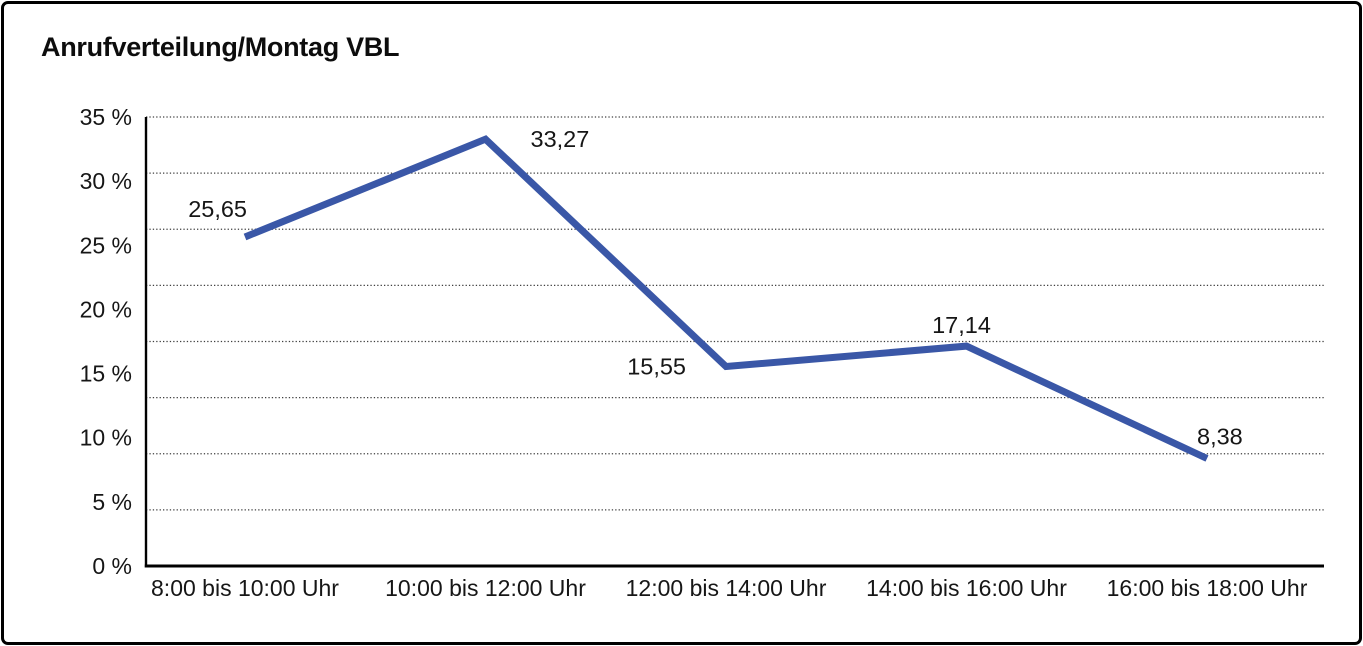  I want to click on x-category-label: 10:00 bis 12:00 Uhr, so click(485, 588).